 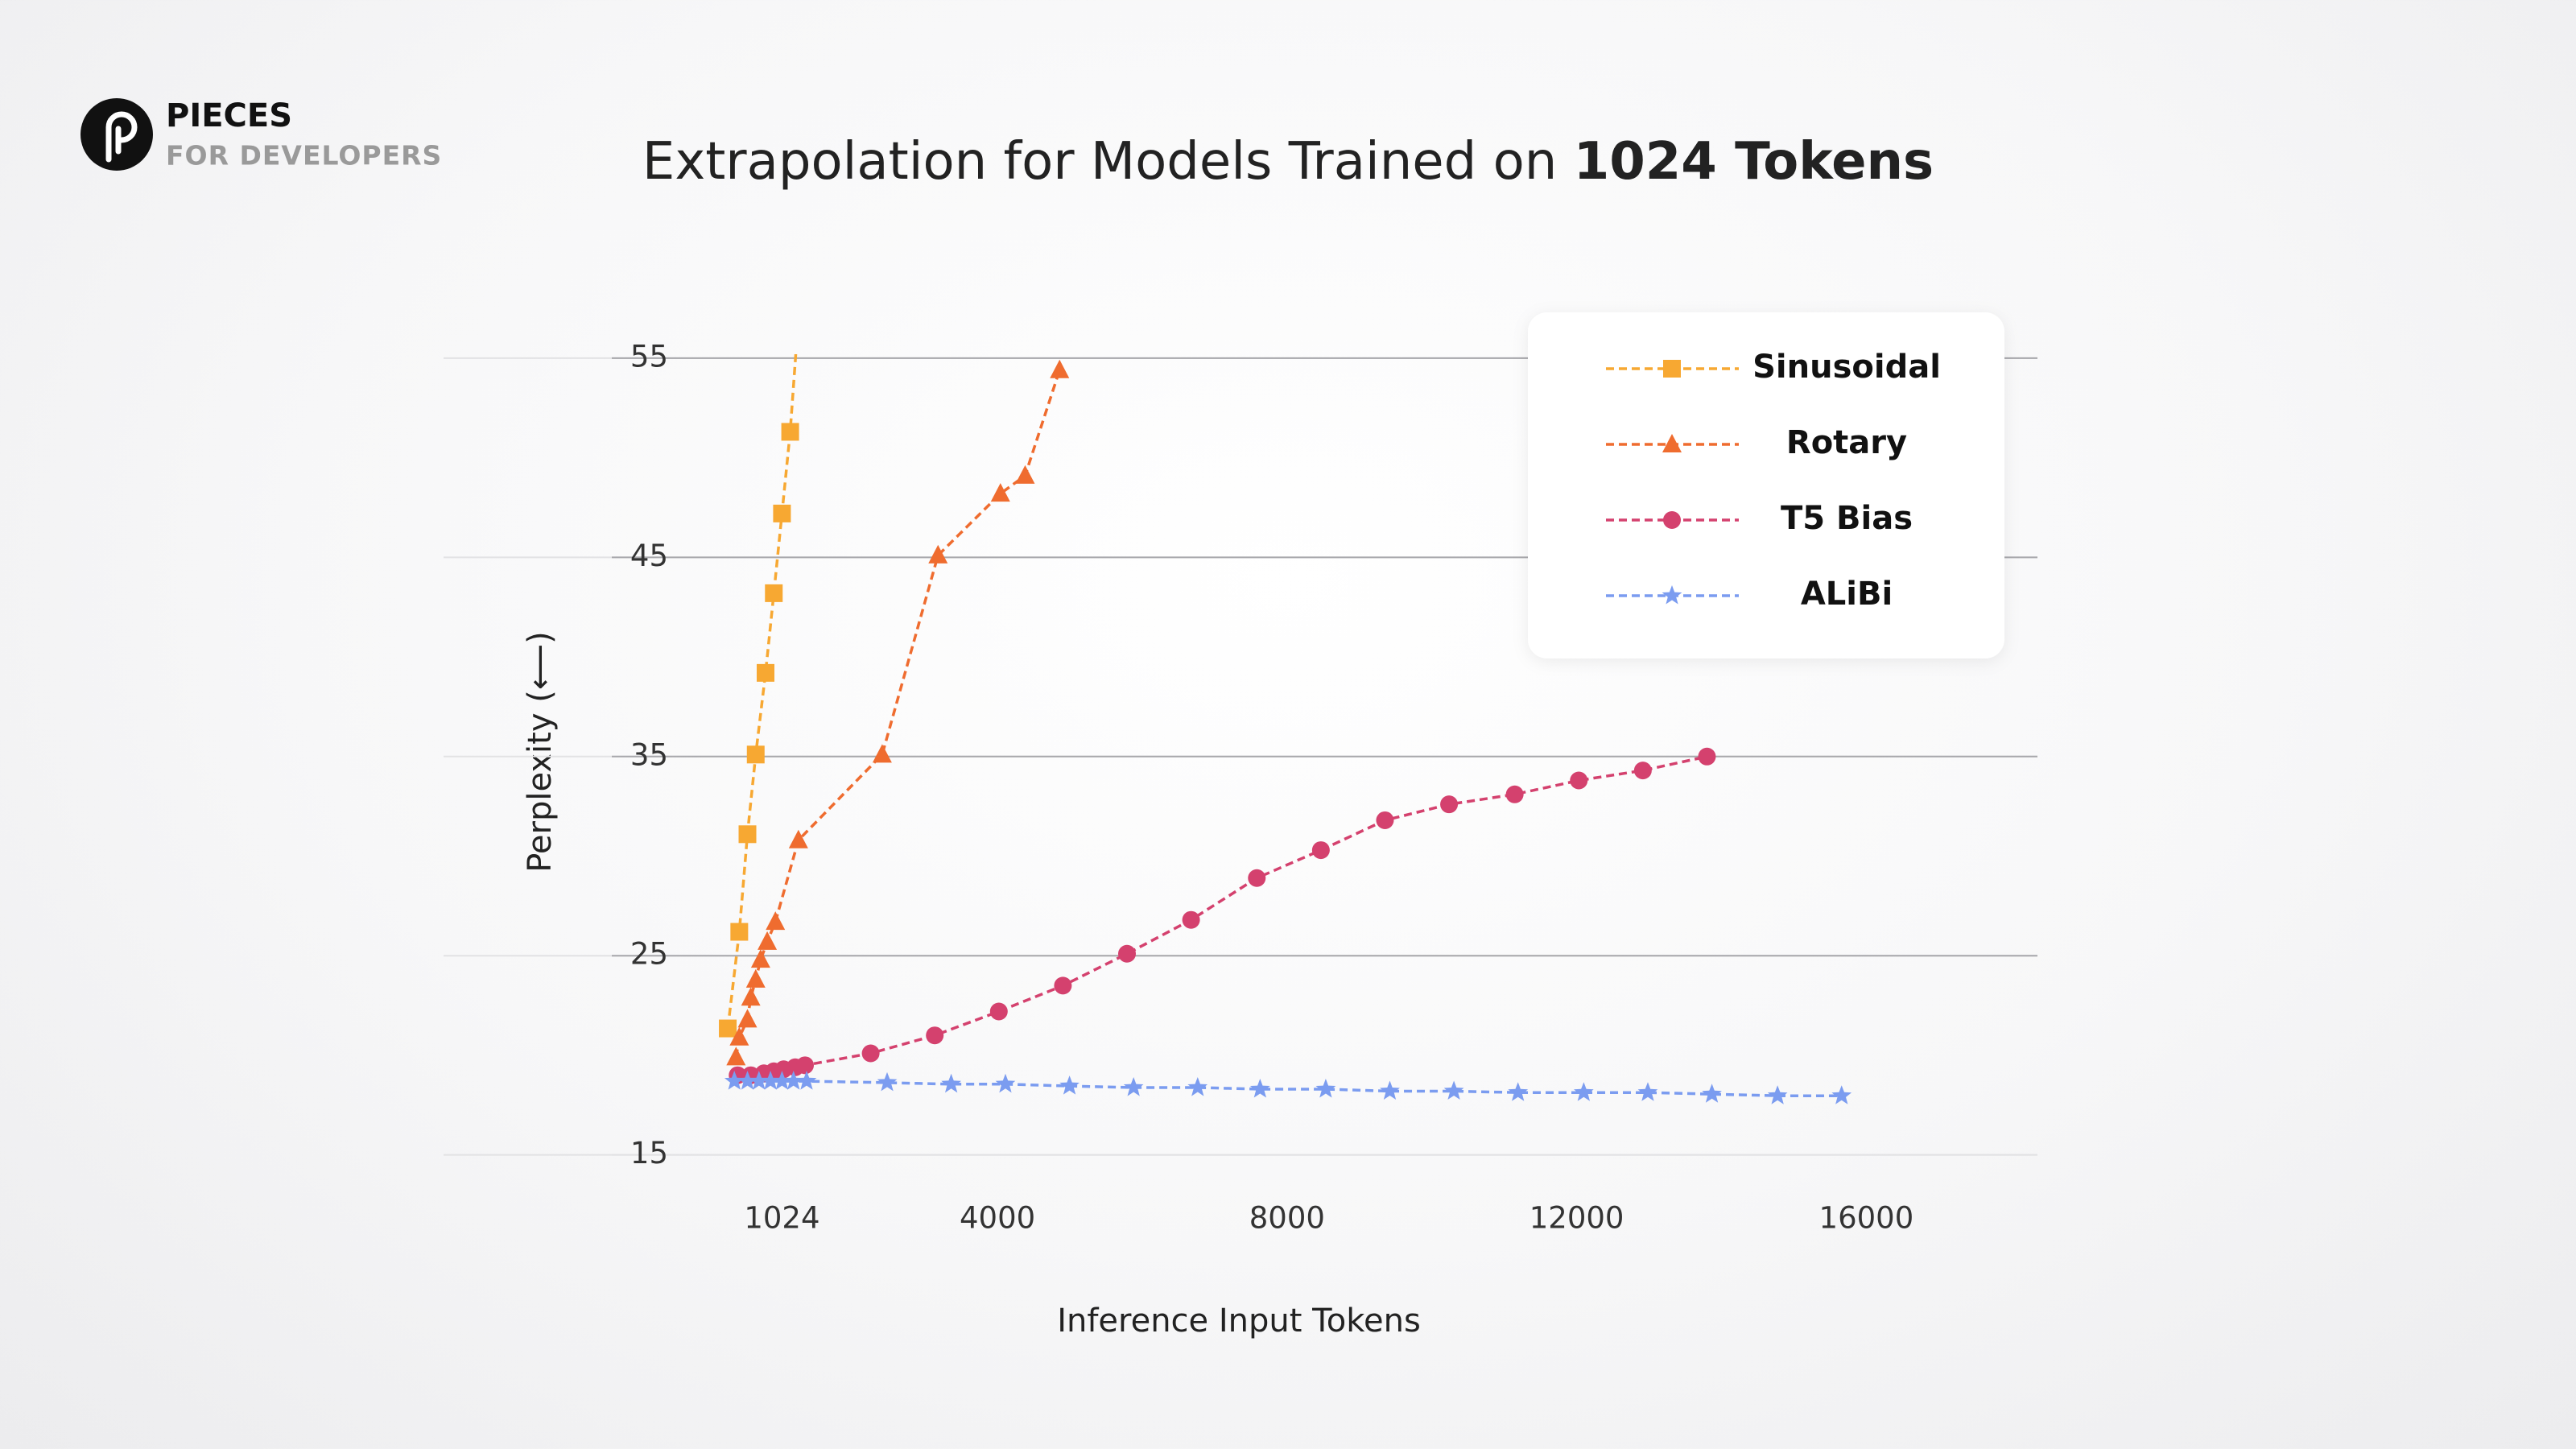 I want to click on x-tick-label: 12000, so click(x=1577, y=1218).